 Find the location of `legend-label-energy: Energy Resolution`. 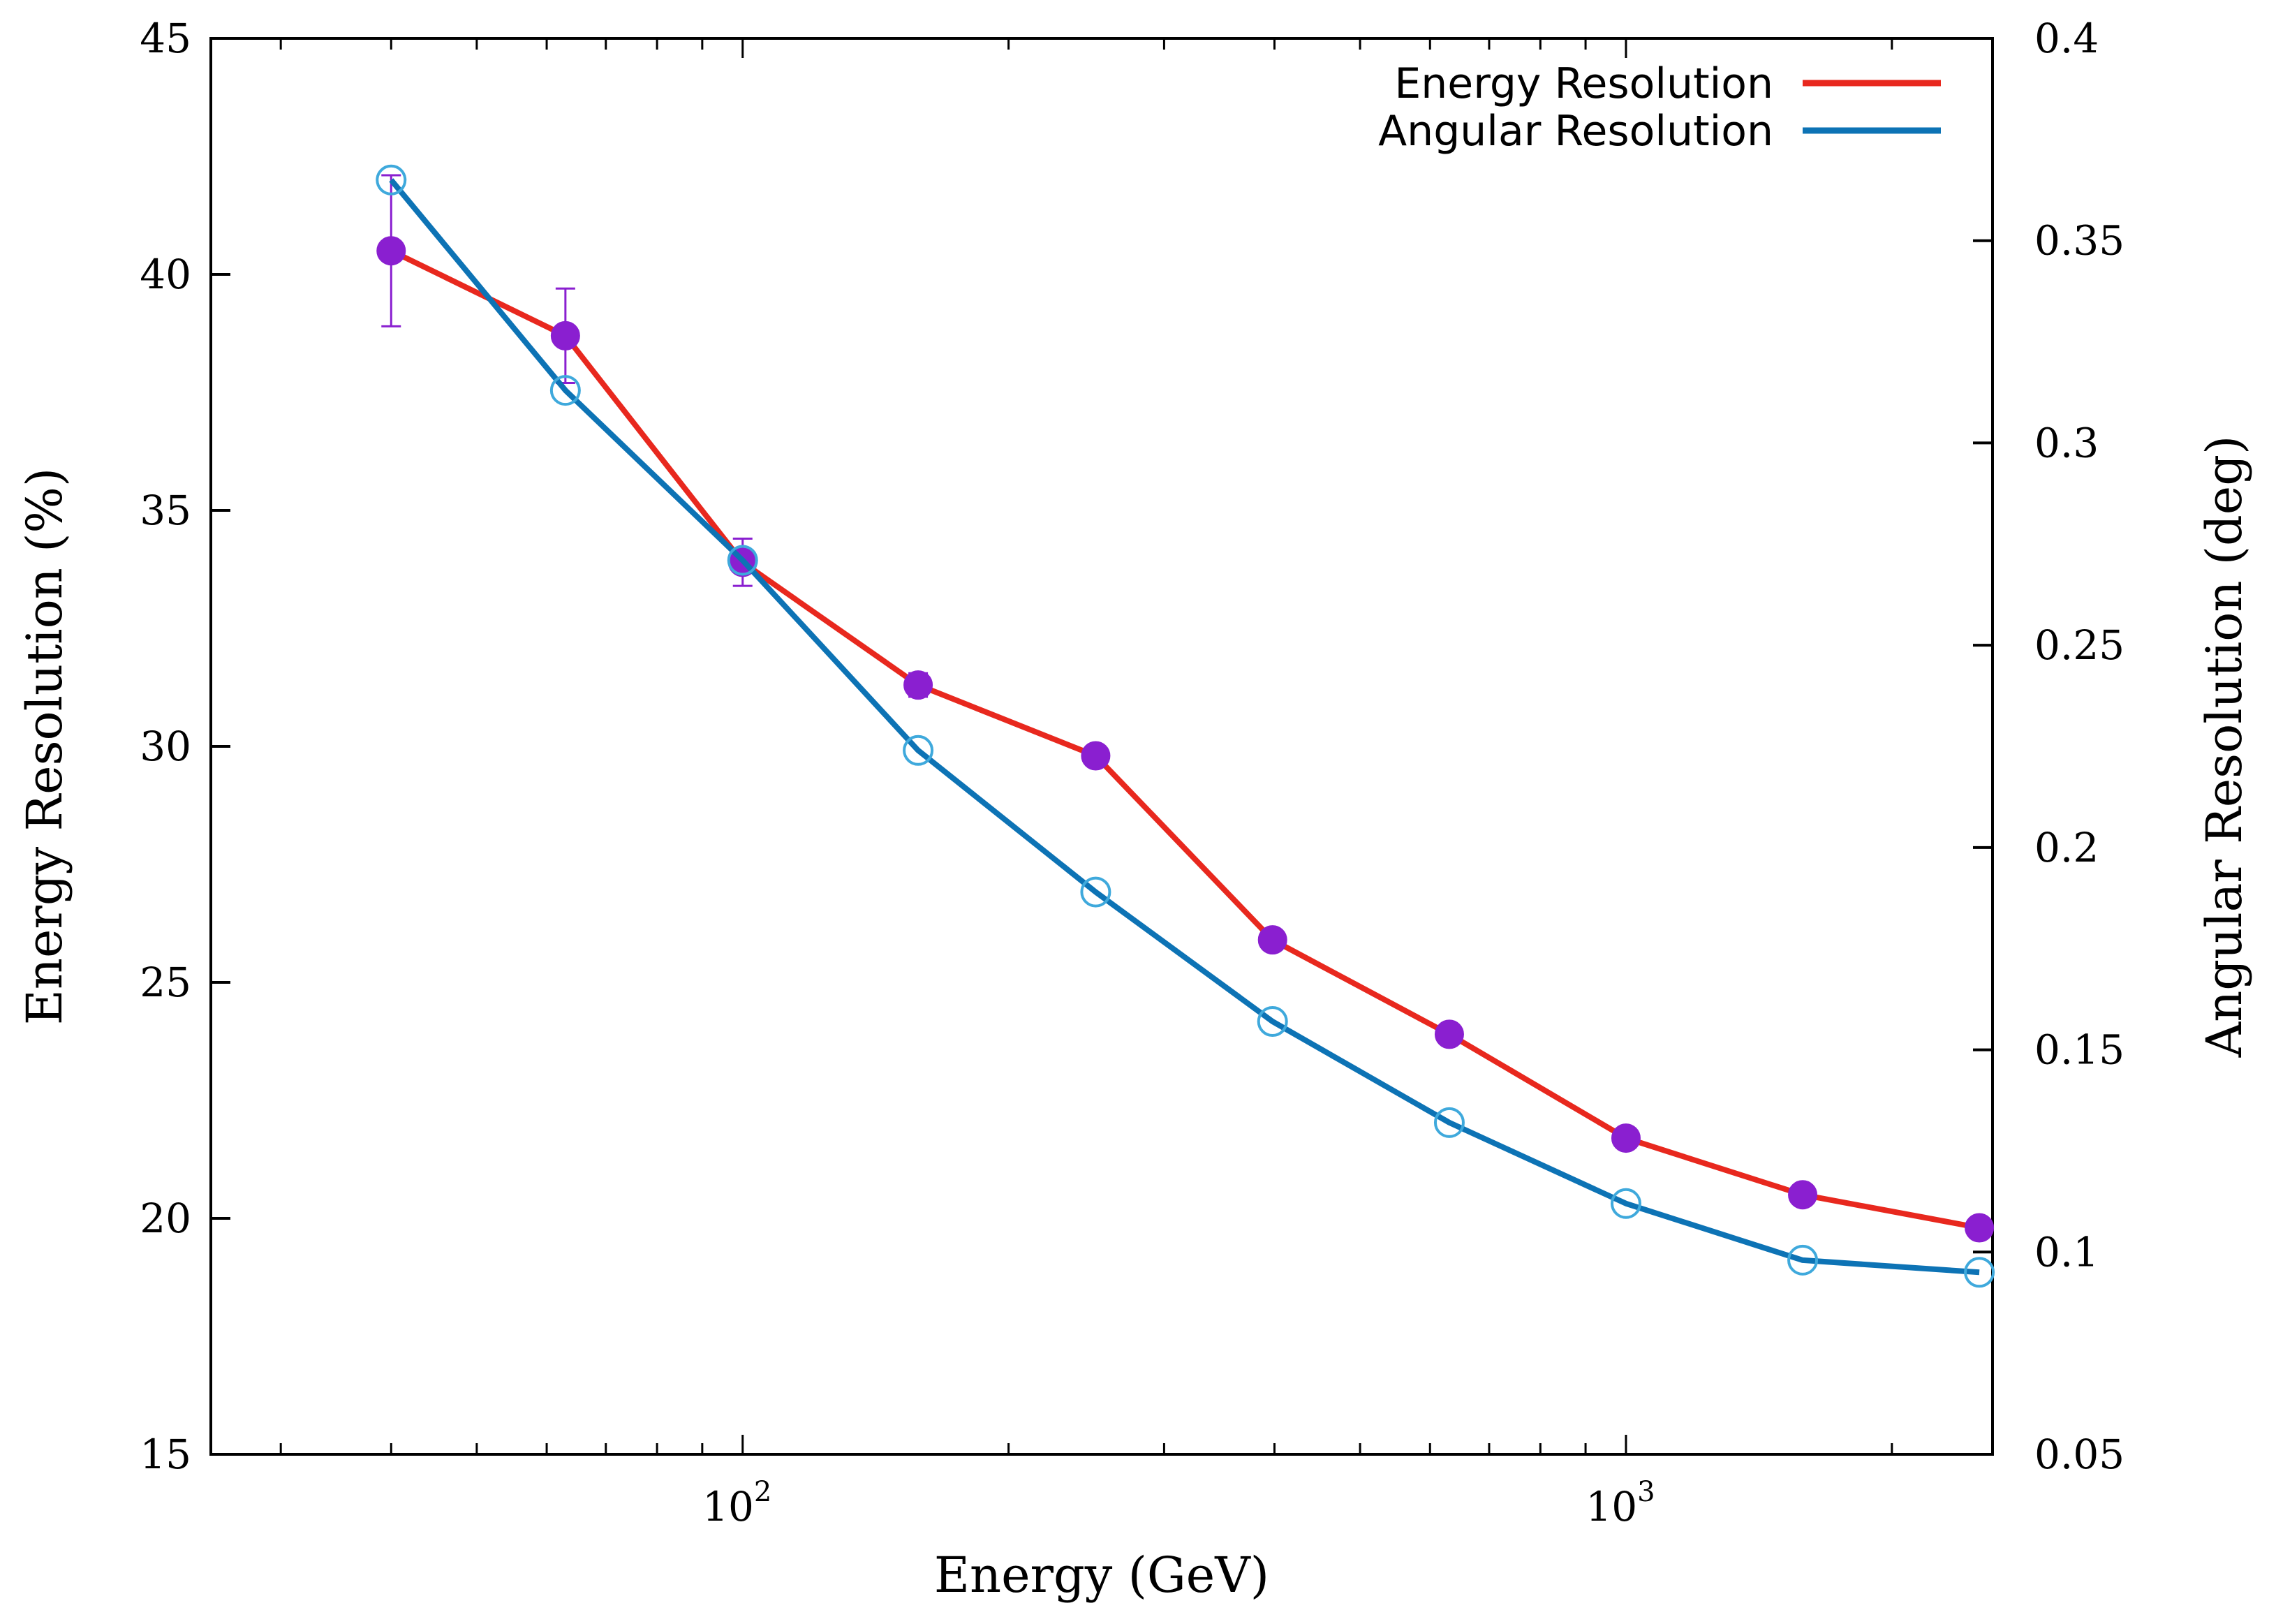

legend-label-energy: Energy Resolution is located at coordinates (1583, 84).